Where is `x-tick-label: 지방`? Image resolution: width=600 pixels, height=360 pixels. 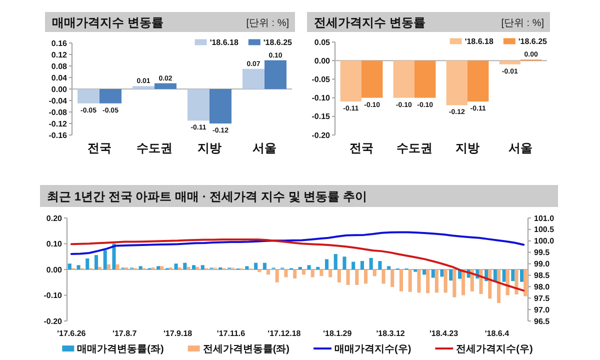 x-tick-label: 지방 is located at coordinates (468, 148).